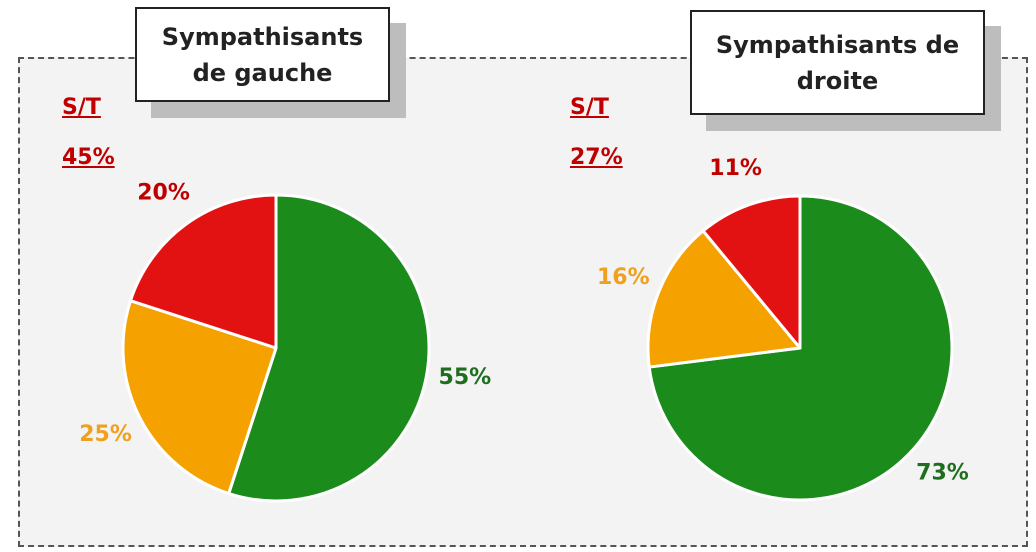 This screenshot has width=1036, height=552. What do you see at coordinates (735, 168) in the screenshot?
I see `slice-label: 11%` at bounding box center [735, 168].